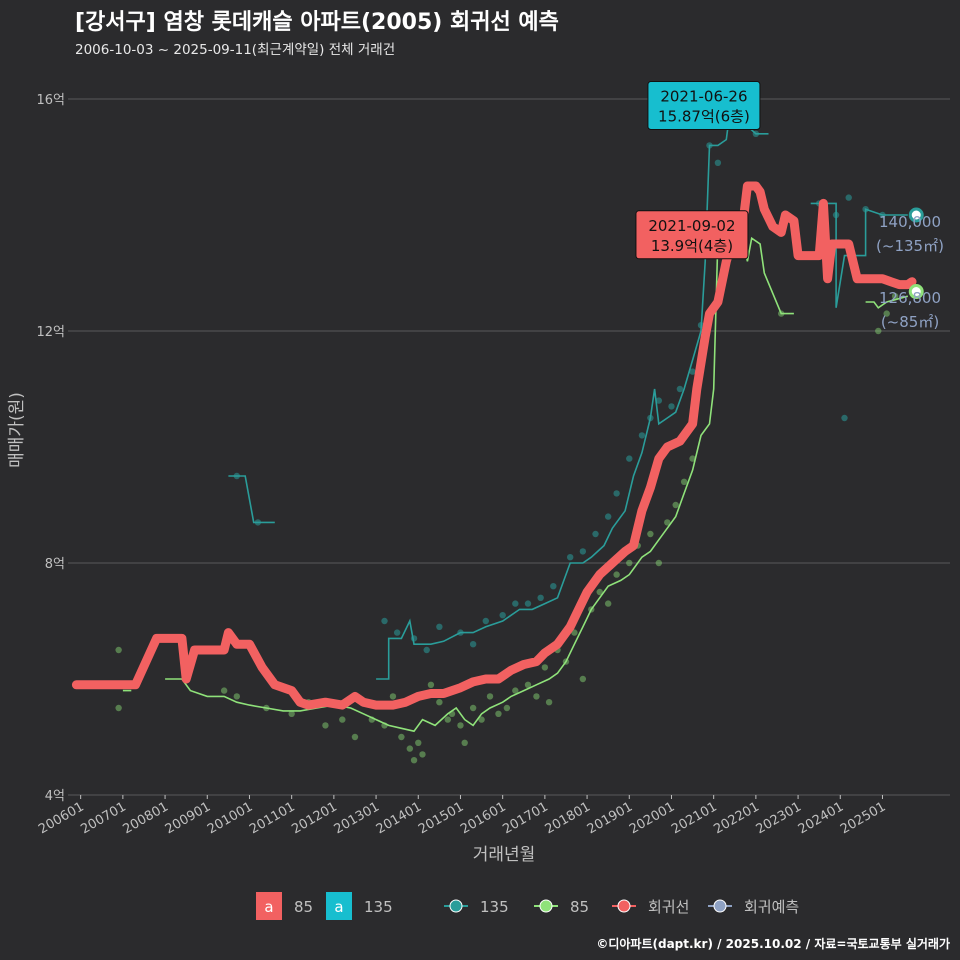 The height and width of the screenshot is (960, 960). Describe the element at coordinates (704, 117) in the screenshot. I see `annotation-value: 15.87억(6층)` at that location.